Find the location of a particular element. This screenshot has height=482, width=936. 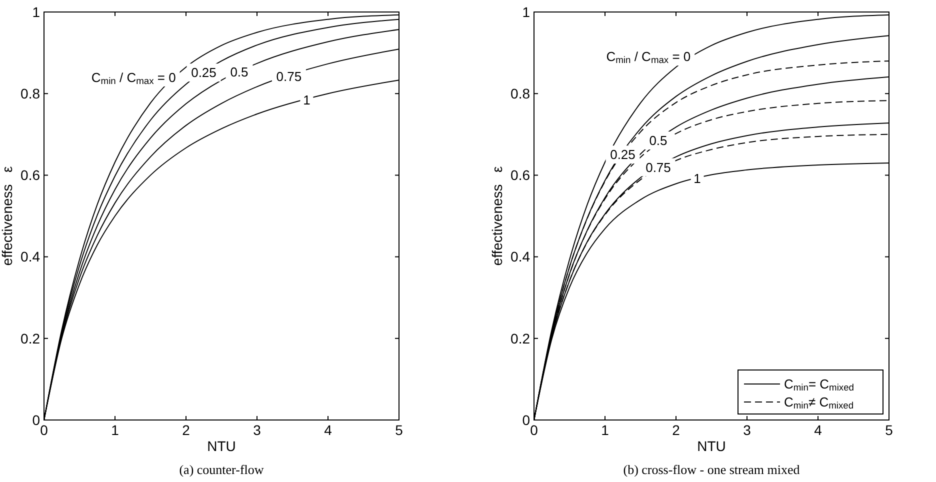

legend-label: C$_{min}$= C$_{mixed}$ is located at coordinates (819, 384).